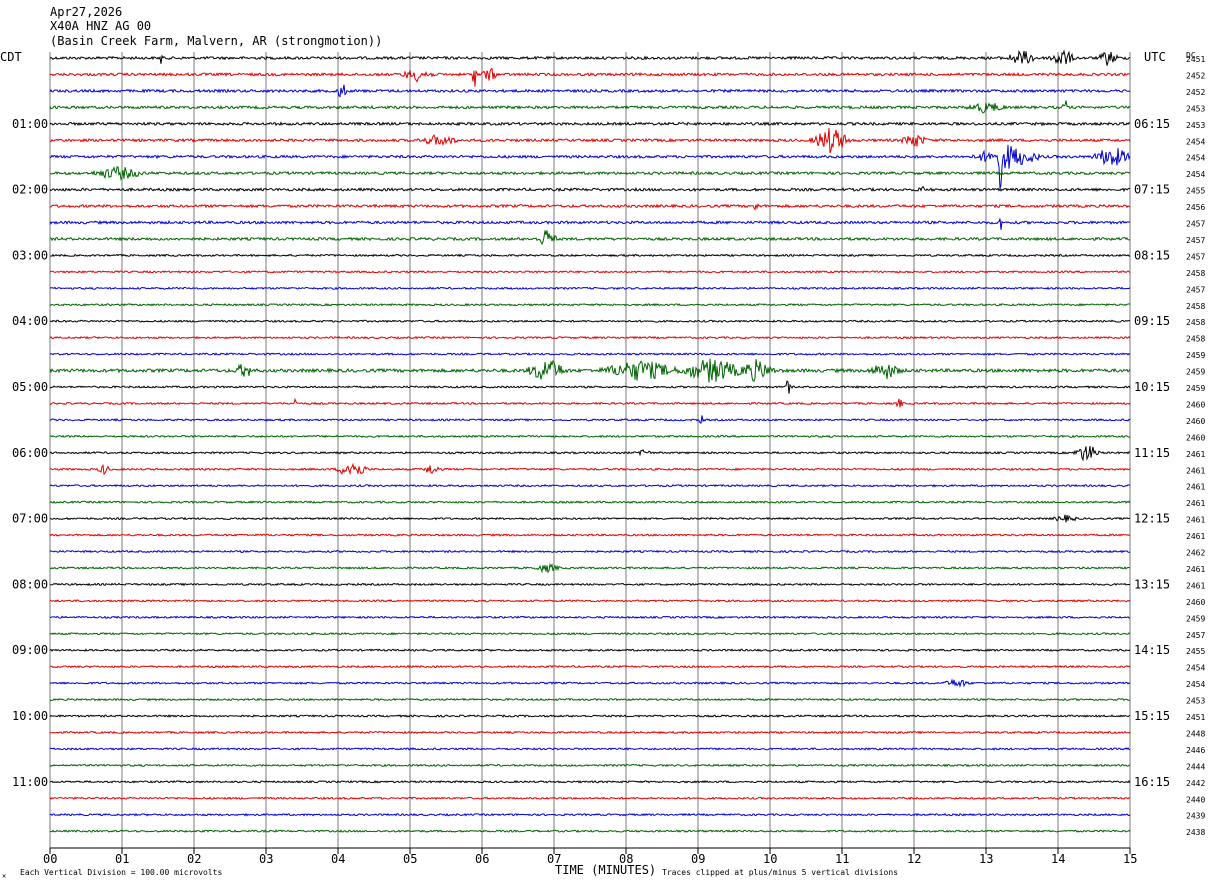 The image size is (1210, 886). I want to click on left-time-label: 11:00, so click(30, 782).